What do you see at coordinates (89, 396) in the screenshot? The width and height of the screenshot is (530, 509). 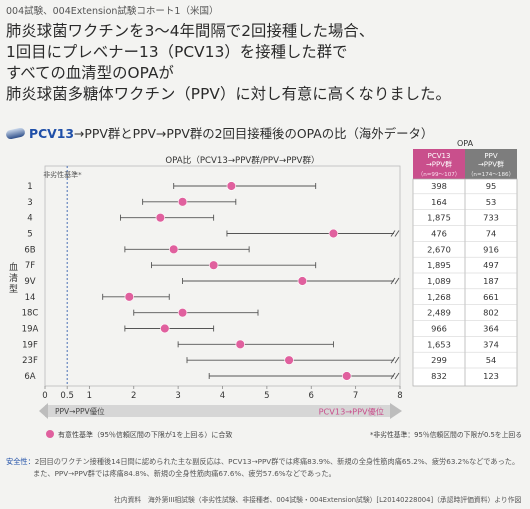 I see `x-tick-label: 1` at bounding box center [89, 396].